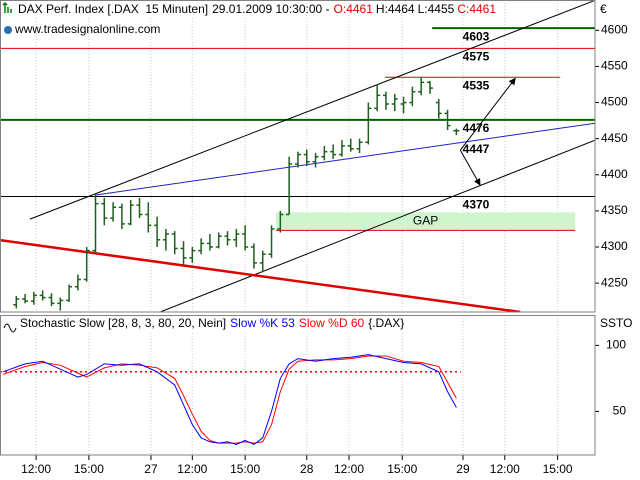  I want to click on source: www.tradesignalonline.com, so click(87, 29).